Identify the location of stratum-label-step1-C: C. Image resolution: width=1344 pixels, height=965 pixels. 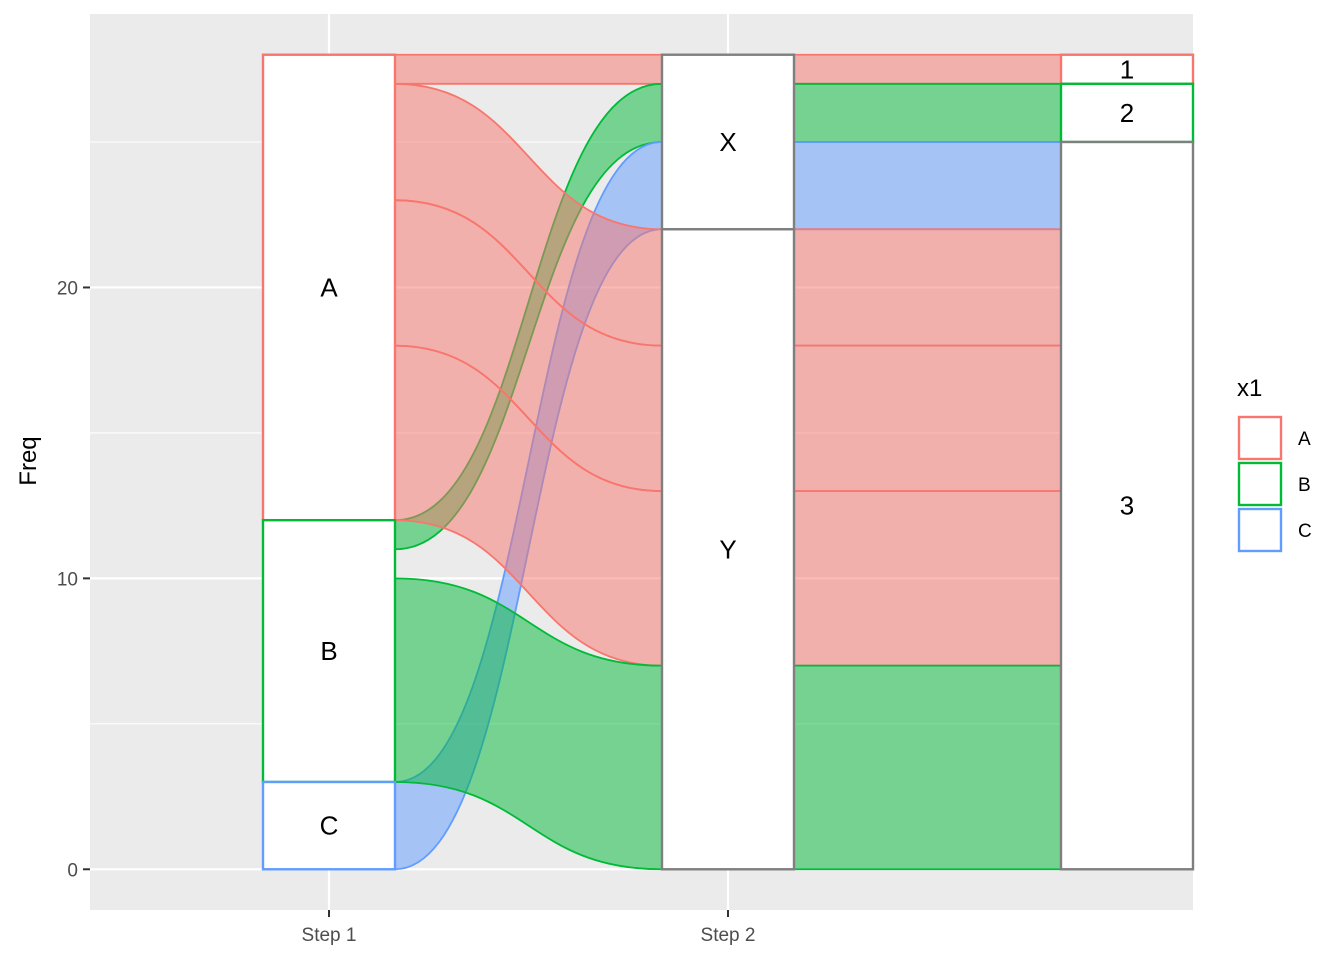
(329, 826).